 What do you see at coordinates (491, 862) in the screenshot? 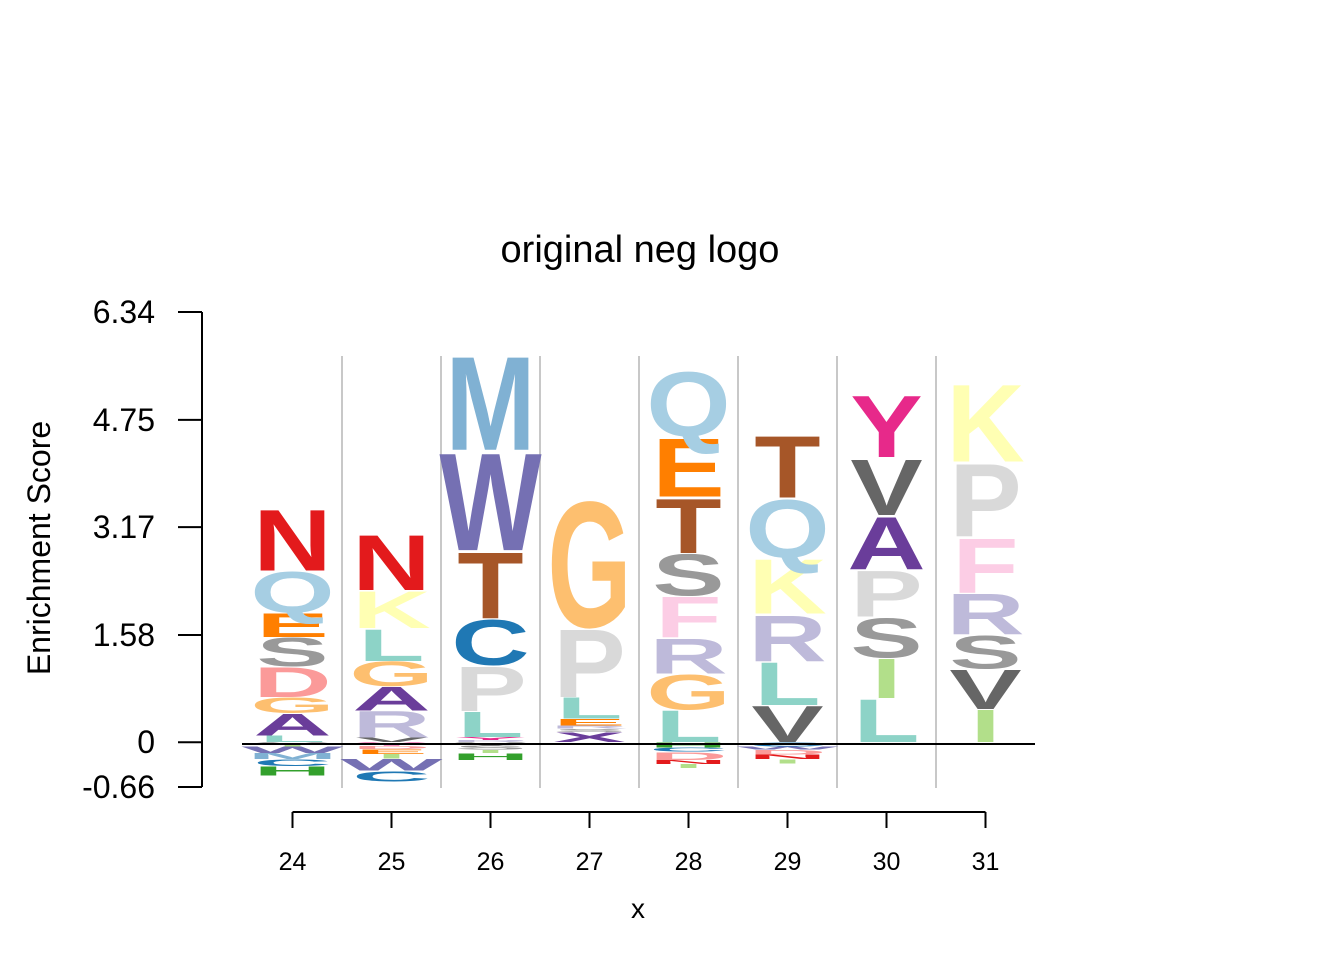
I see `x-tick-label: 26` at bounding box center [491, 862].